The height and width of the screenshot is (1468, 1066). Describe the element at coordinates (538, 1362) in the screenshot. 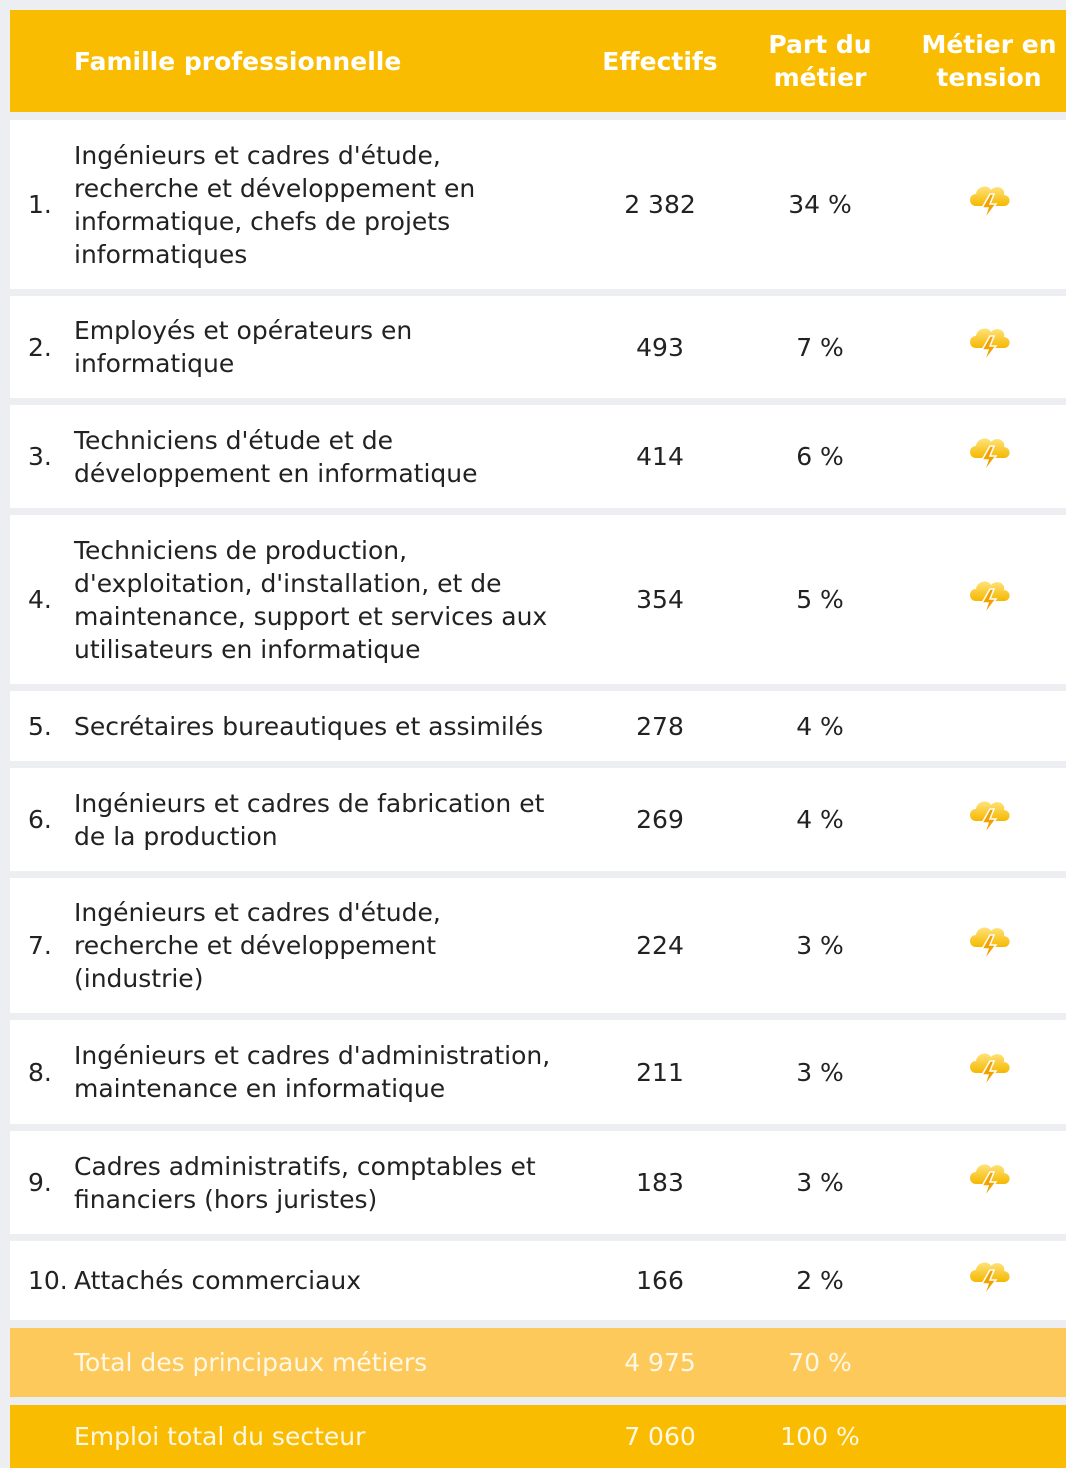

I see `total-row: Total des principaux métiers 4 975 70 %` at that location.